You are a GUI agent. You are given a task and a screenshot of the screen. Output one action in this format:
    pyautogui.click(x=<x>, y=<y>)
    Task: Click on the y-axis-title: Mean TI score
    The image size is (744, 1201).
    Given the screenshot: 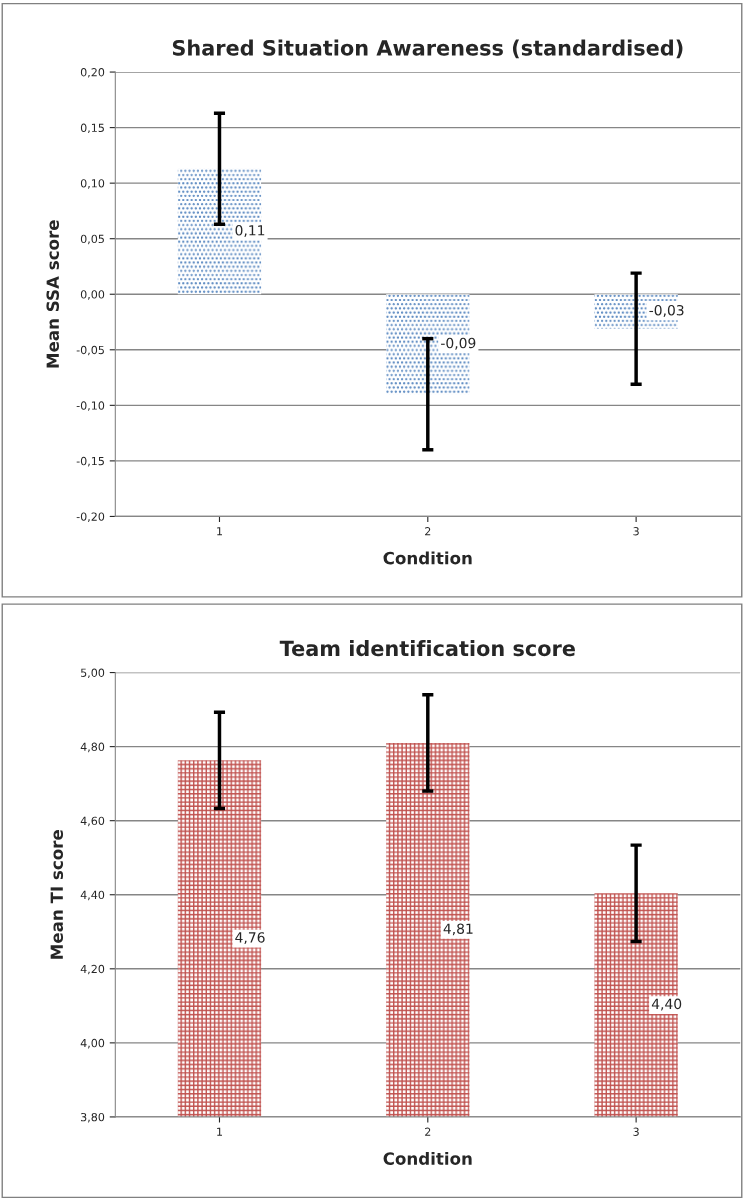 What is the action you would take?
    pyautogui.click(x=57, y=894)
    